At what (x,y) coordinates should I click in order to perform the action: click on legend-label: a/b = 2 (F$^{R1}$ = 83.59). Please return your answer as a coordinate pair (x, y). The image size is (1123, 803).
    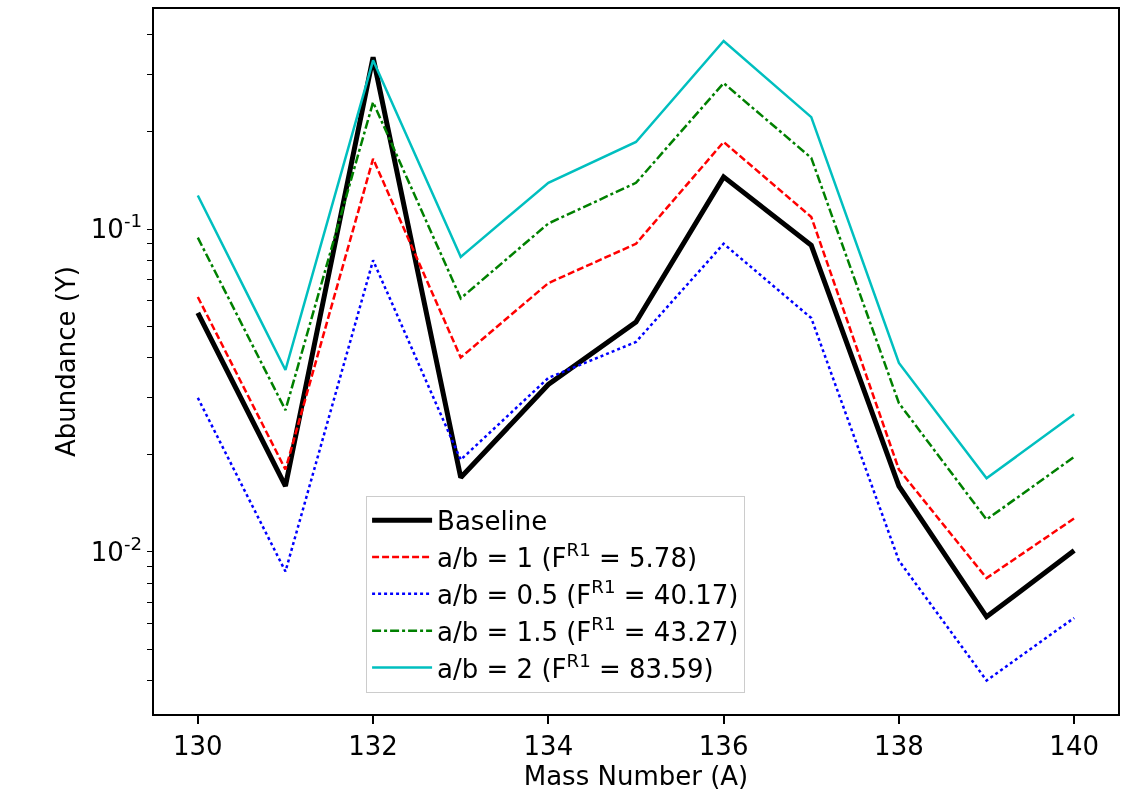
    Looking at the image, I should click on (575, 666).